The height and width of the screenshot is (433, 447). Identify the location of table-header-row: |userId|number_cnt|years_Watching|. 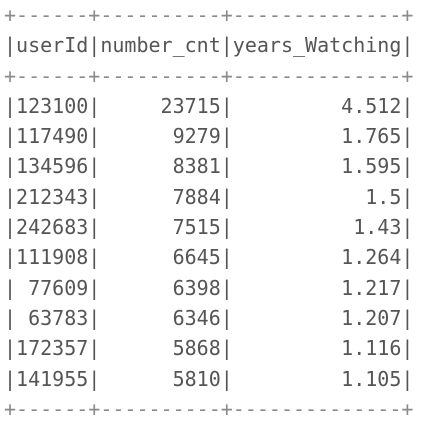
(209, 45).